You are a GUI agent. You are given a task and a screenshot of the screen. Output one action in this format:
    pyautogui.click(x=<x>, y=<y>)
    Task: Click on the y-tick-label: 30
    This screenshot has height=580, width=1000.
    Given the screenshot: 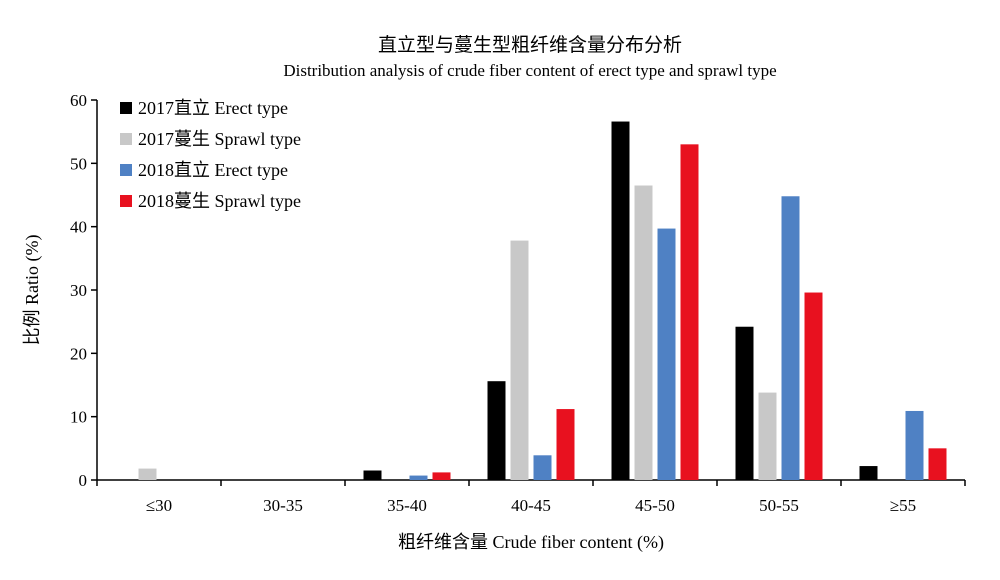 What is the action you would take?
    pyautogui.click(x=78, y=290)
    